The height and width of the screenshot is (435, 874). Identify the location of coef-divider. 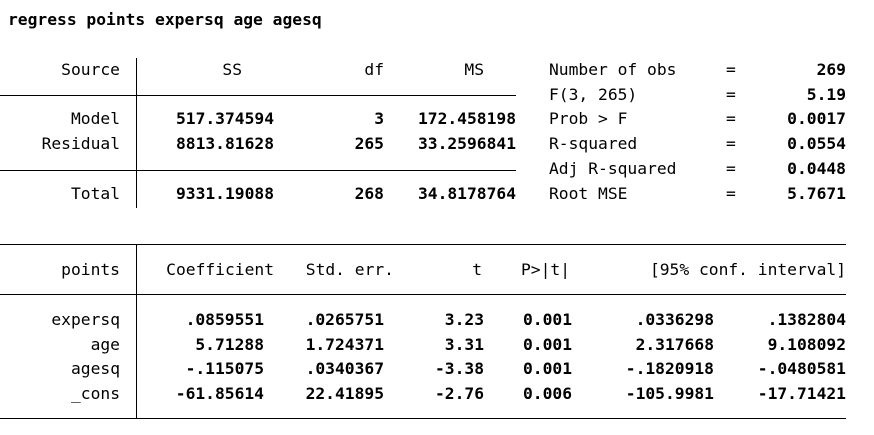
(136, 331).